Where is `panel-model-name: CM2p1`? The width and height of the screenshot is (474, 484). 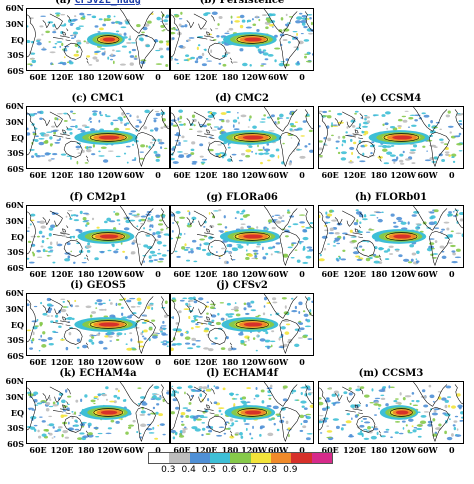 panel-model-name: CM2p1 is located at coordinates (106, 197).